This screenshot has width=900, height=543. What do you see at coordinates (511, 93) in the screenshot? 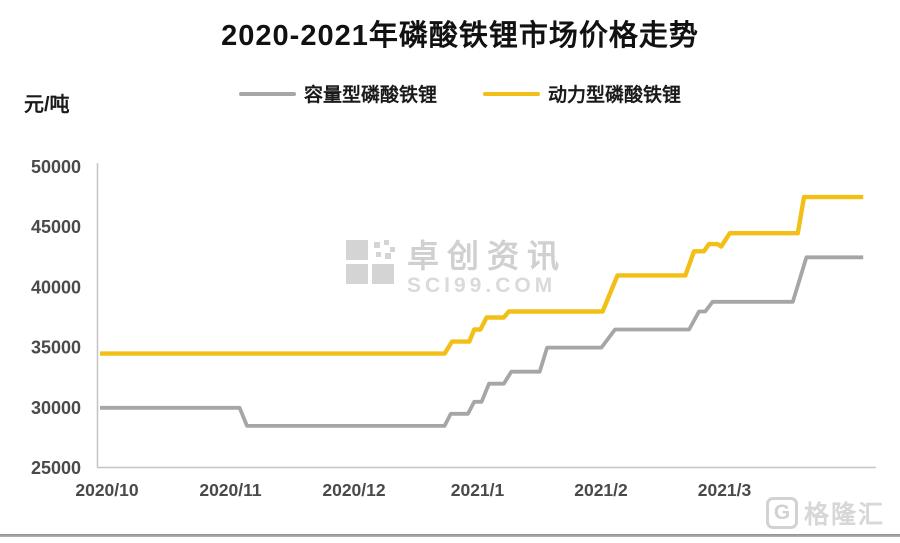
I see `power-series-swatch` at bounding box center [511, 93].